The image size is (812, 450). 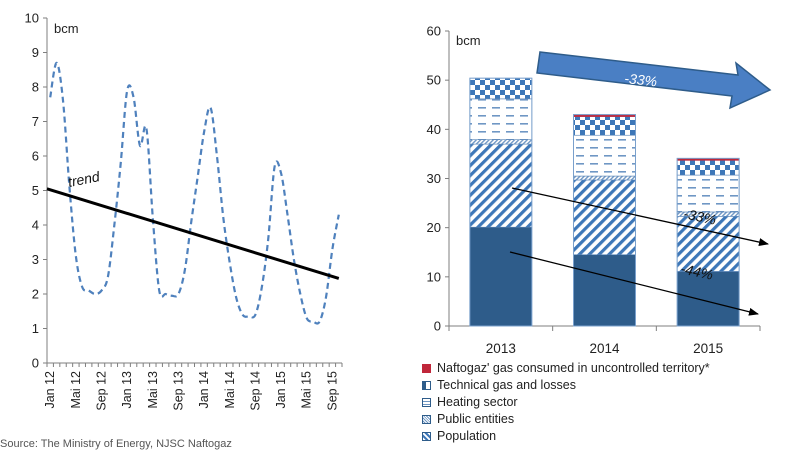 I want to click on right-x-tick-label: 2015, so click(x=708, y=348).